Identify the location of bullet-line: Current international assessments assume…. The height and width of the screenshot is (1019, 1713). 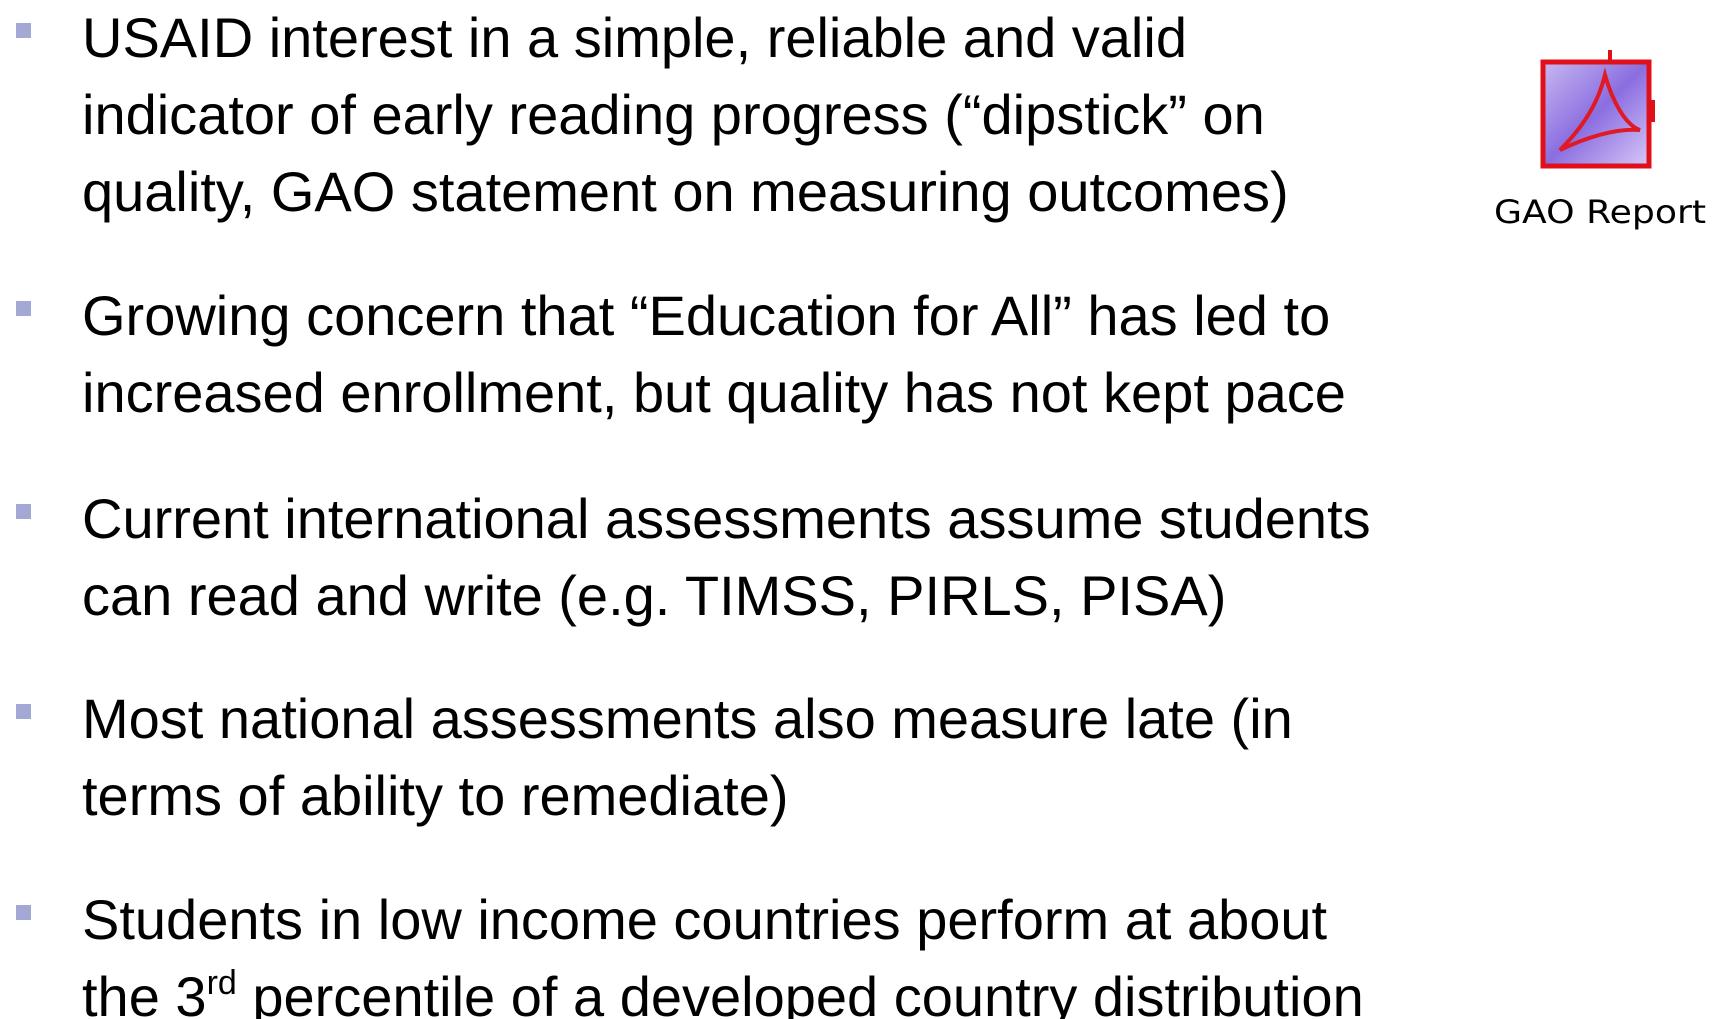
(726, 518).